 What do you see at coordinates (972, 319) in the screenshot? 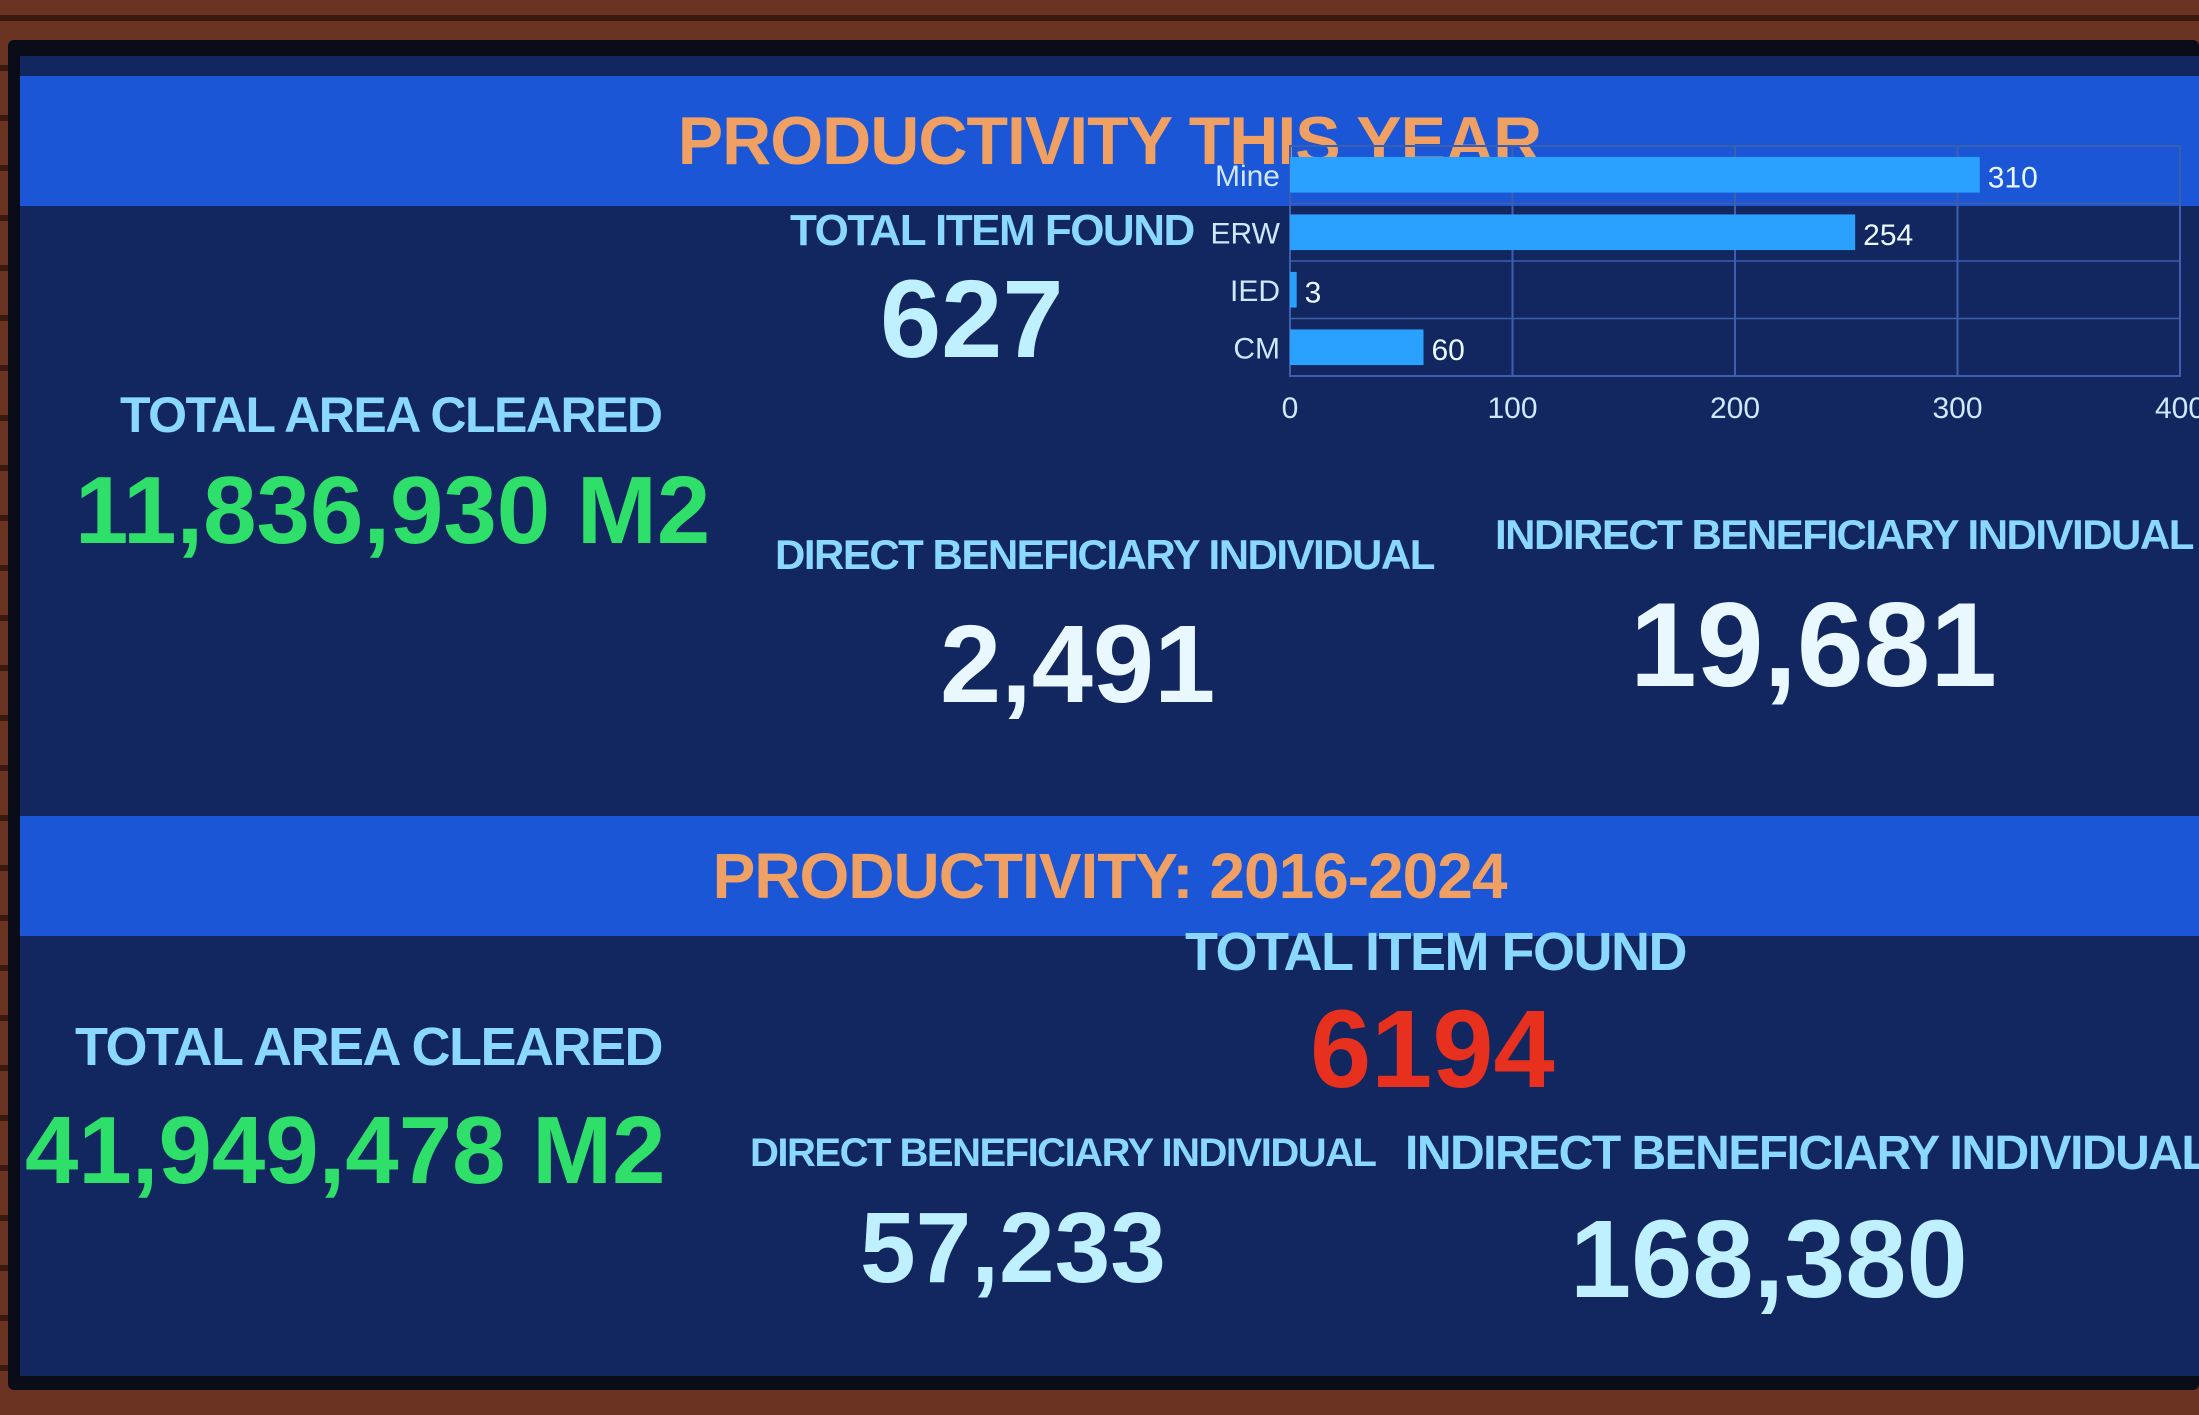
I see `this-year-total-item-value: 627` at bounding box center [972, 319].